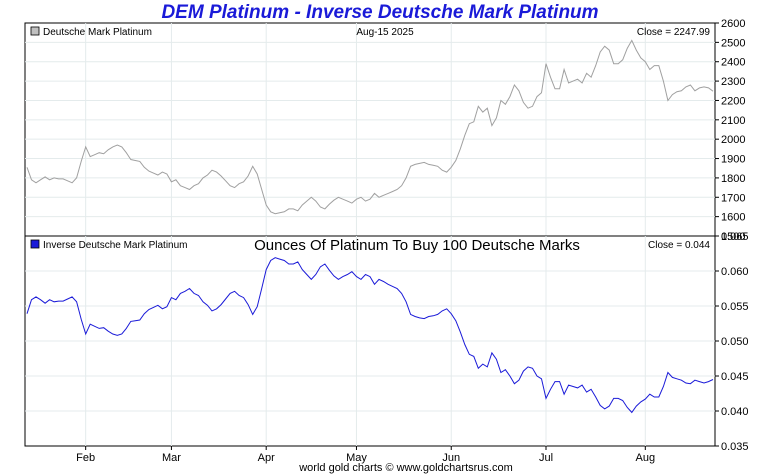  Describe the element at coordinates (385, 32) in the screenshot. I see `top-date-label: Aug-15 2025` at that location.